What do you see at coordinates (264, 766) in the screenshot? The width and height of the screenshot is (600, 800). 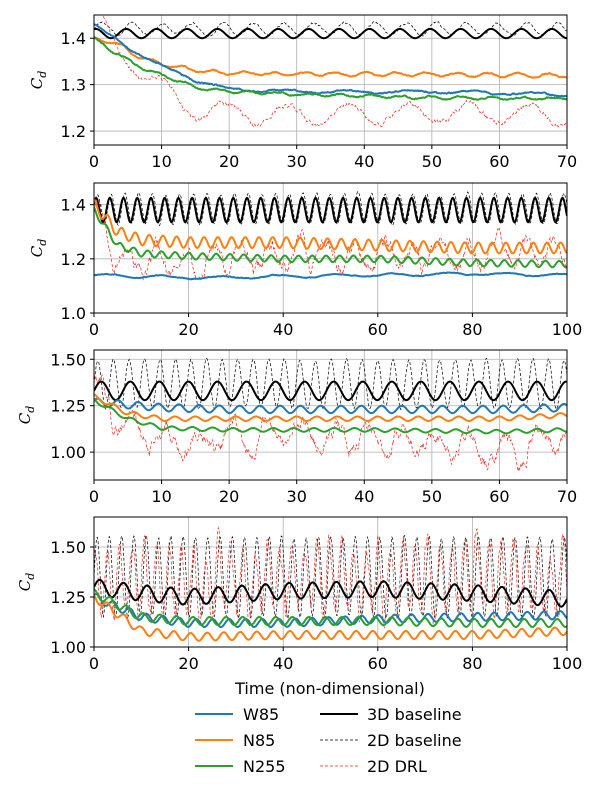 I see `legend-label-n255: N255` at bounding box center [264, 766].